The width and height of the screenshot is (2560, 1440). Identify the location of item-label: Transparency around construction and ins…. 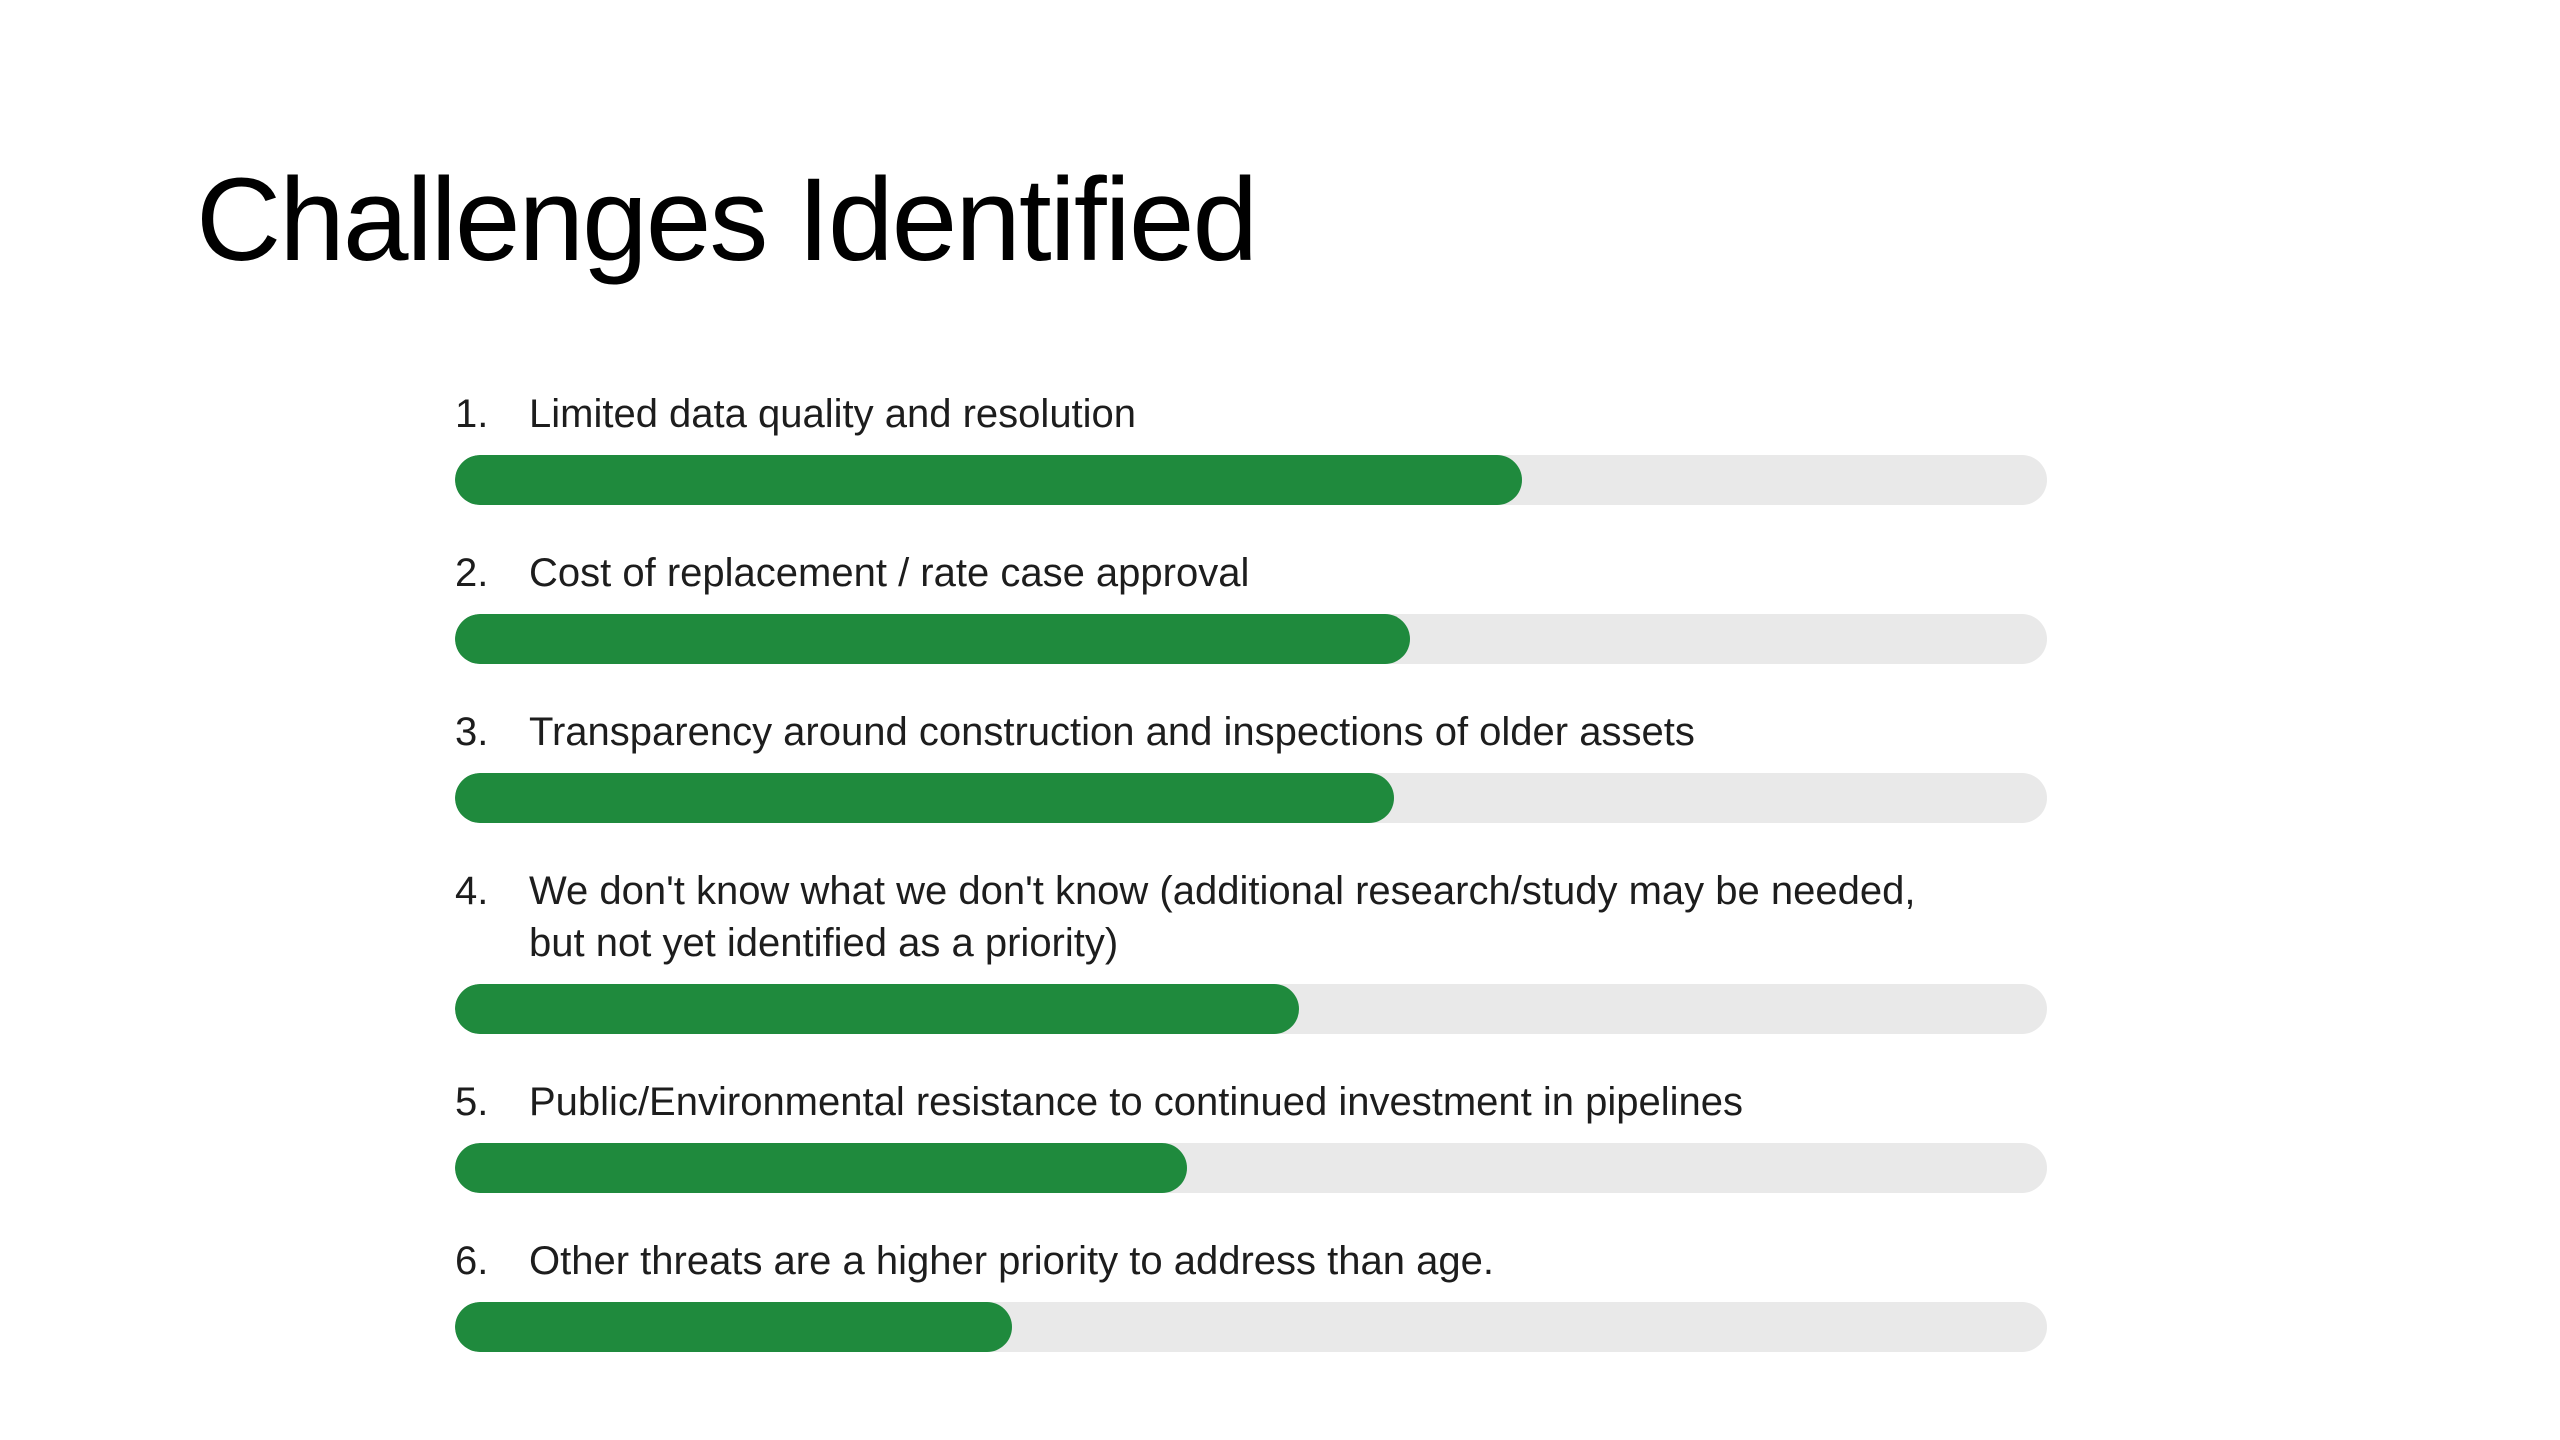
(1112, 732).